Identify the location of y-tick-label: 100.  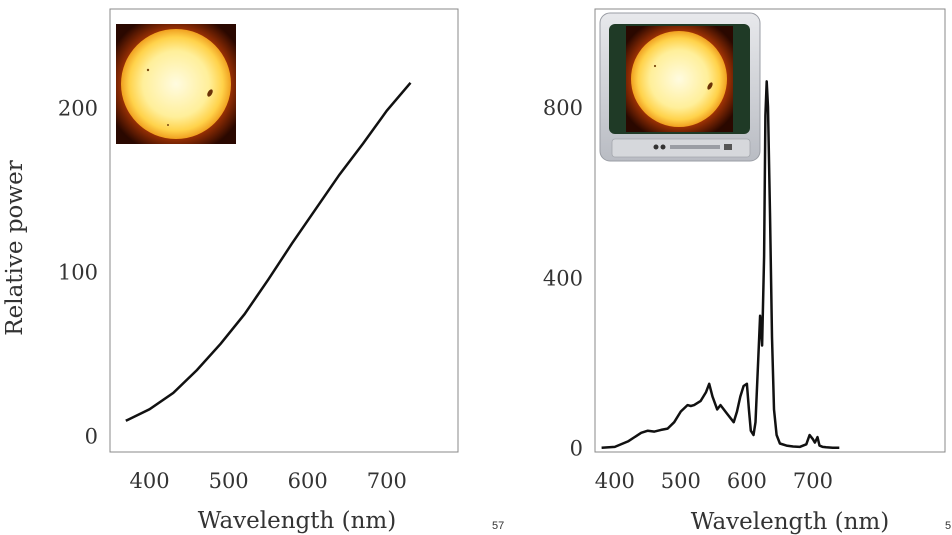
(78, 273).